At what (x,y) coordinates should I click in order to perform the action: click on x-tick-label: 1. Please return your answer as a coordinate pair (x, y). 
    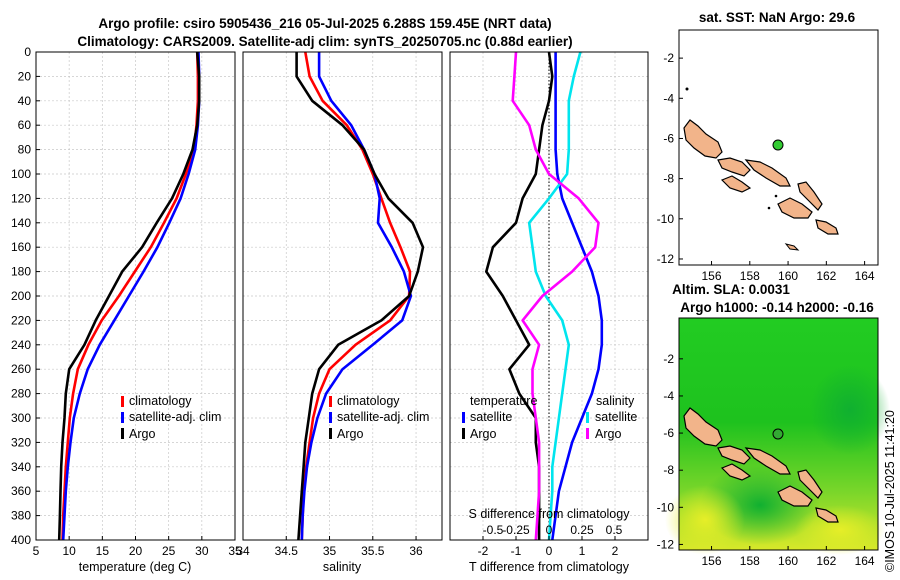
    Looking at the image, I should click on (582, 551).